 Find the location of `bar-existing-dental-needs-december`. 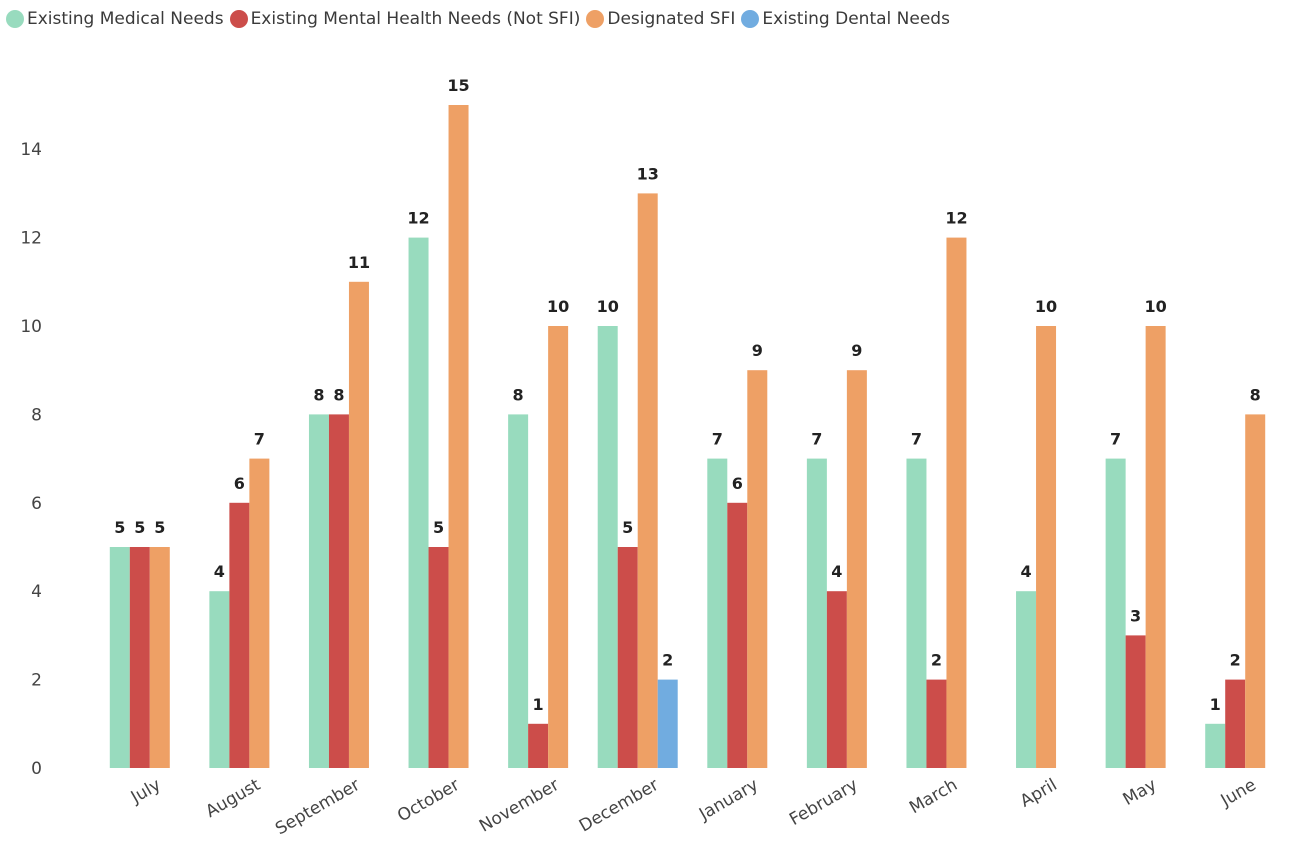

bar-existing-dental-needs-december is located at coordinates (667, 723).